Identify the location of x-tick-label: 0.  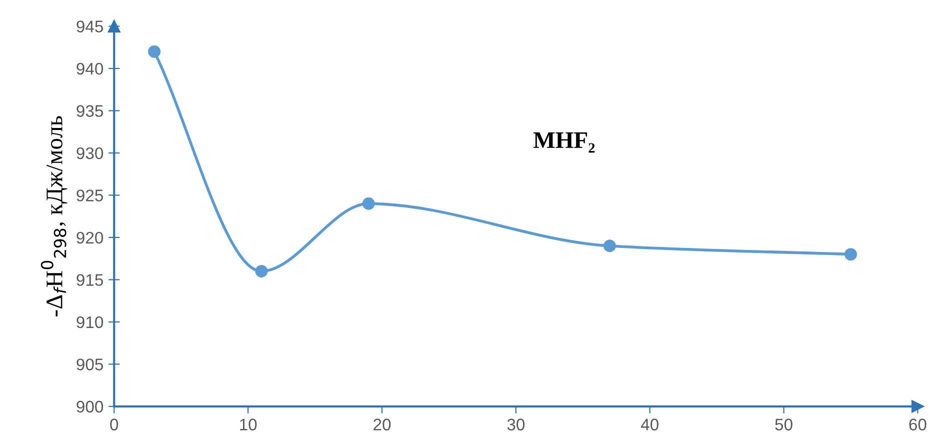
(114, 424).